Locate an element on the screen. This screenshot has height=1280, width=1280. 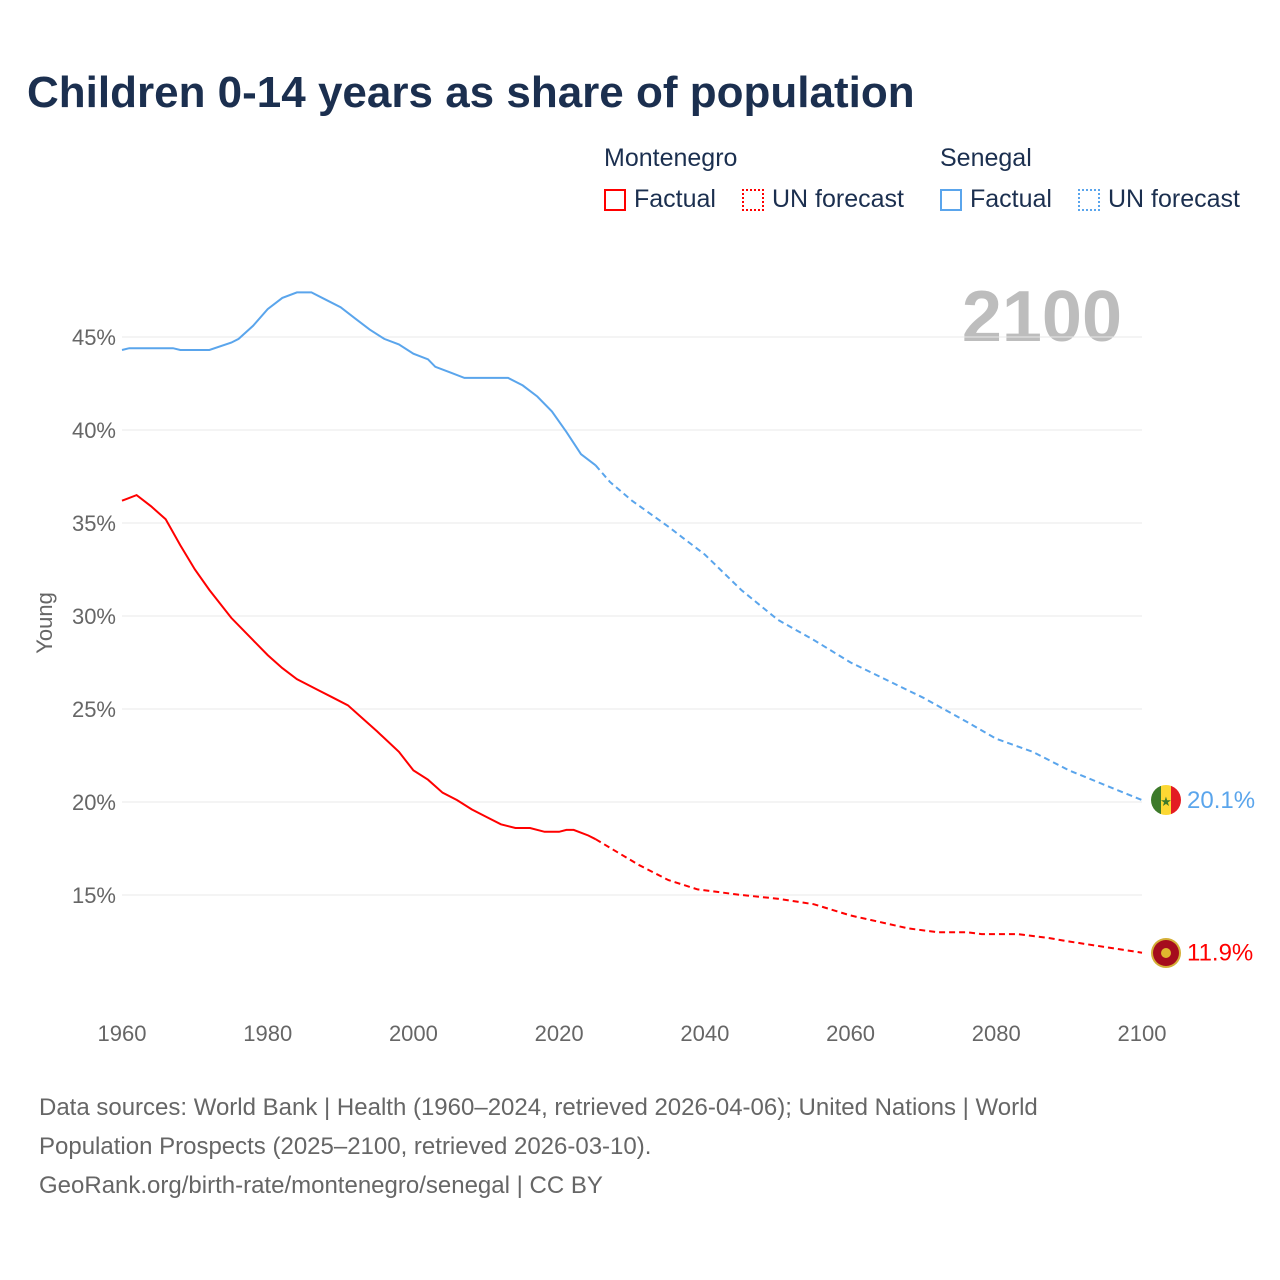
legend-country-label: Senegal is located at coordinates (986, 158).